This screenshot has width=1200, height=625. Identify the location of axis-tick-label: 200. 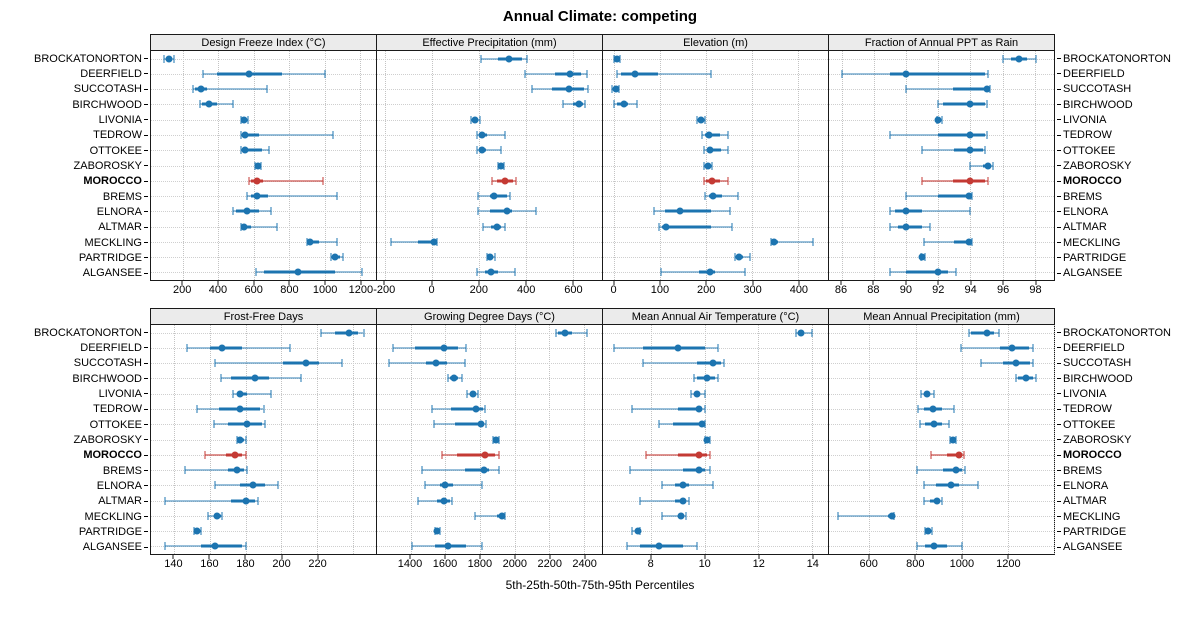
(706, 290).